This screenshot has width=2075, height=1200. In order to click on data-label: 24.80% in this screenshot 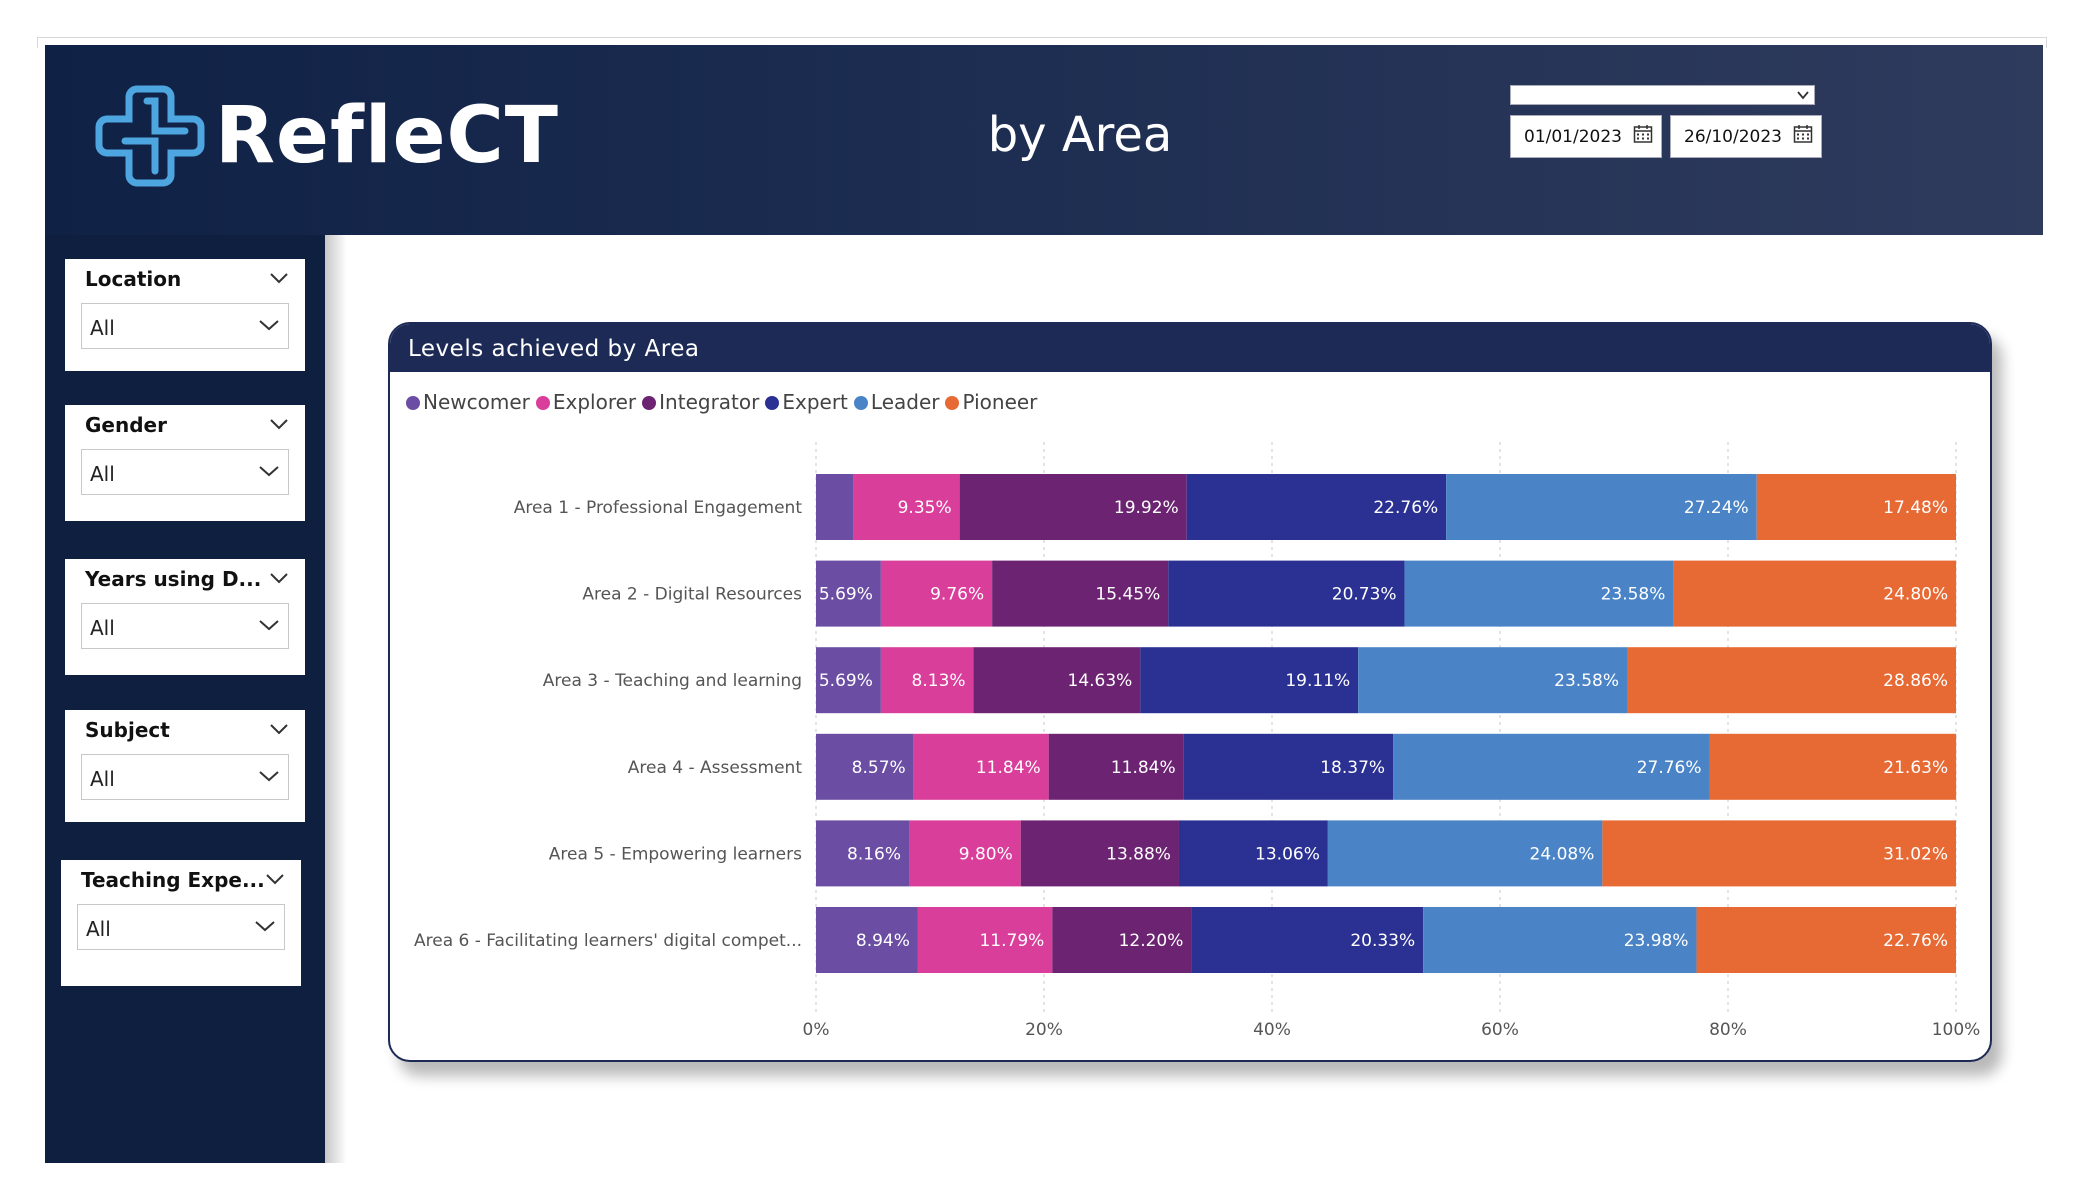, I will do `click(1915, 595)`.